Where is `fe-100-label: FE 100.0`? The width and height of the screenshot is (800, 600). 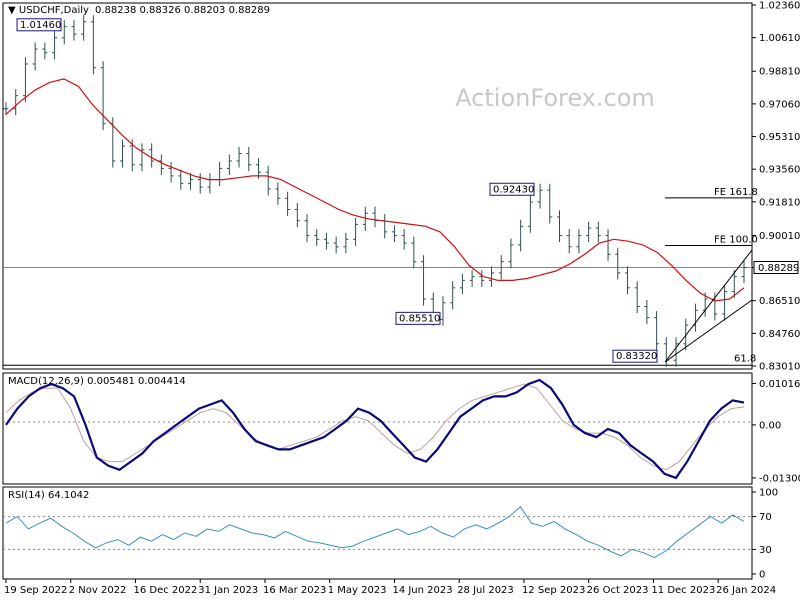 fe-100-label: FE 100.0 is located at coordinates (736, 239).